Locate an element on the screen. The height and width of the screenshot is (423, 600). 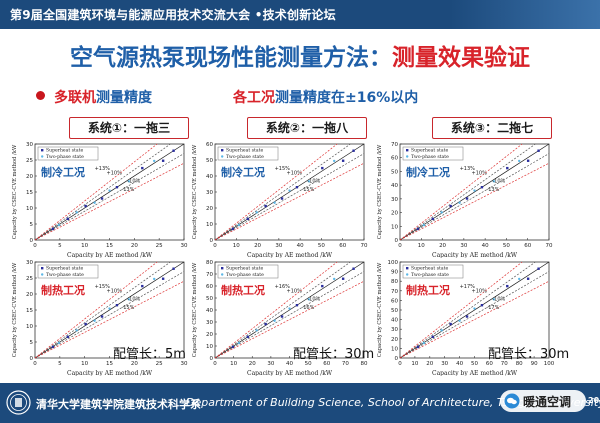
deviation-label: -15% is located at coordinates (307, 190).